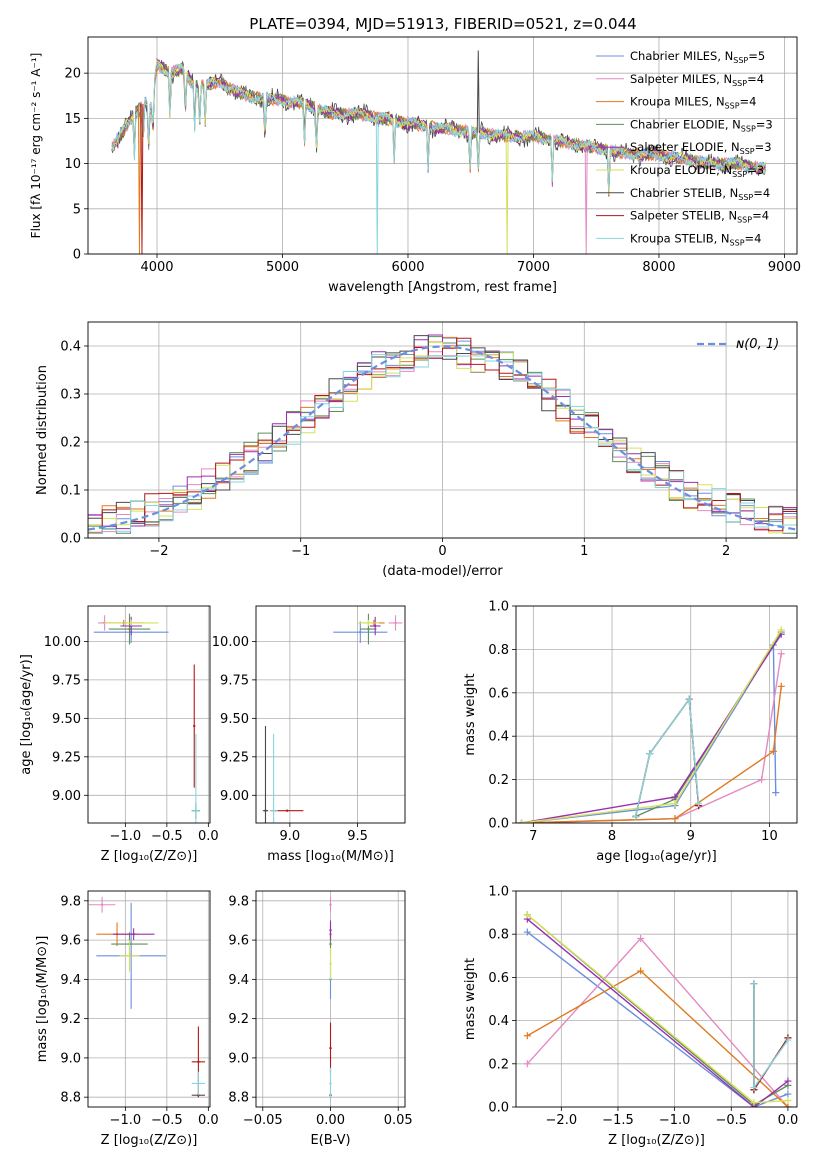  I want to click on y-tick-label: 9.0, so click(70, 1058).